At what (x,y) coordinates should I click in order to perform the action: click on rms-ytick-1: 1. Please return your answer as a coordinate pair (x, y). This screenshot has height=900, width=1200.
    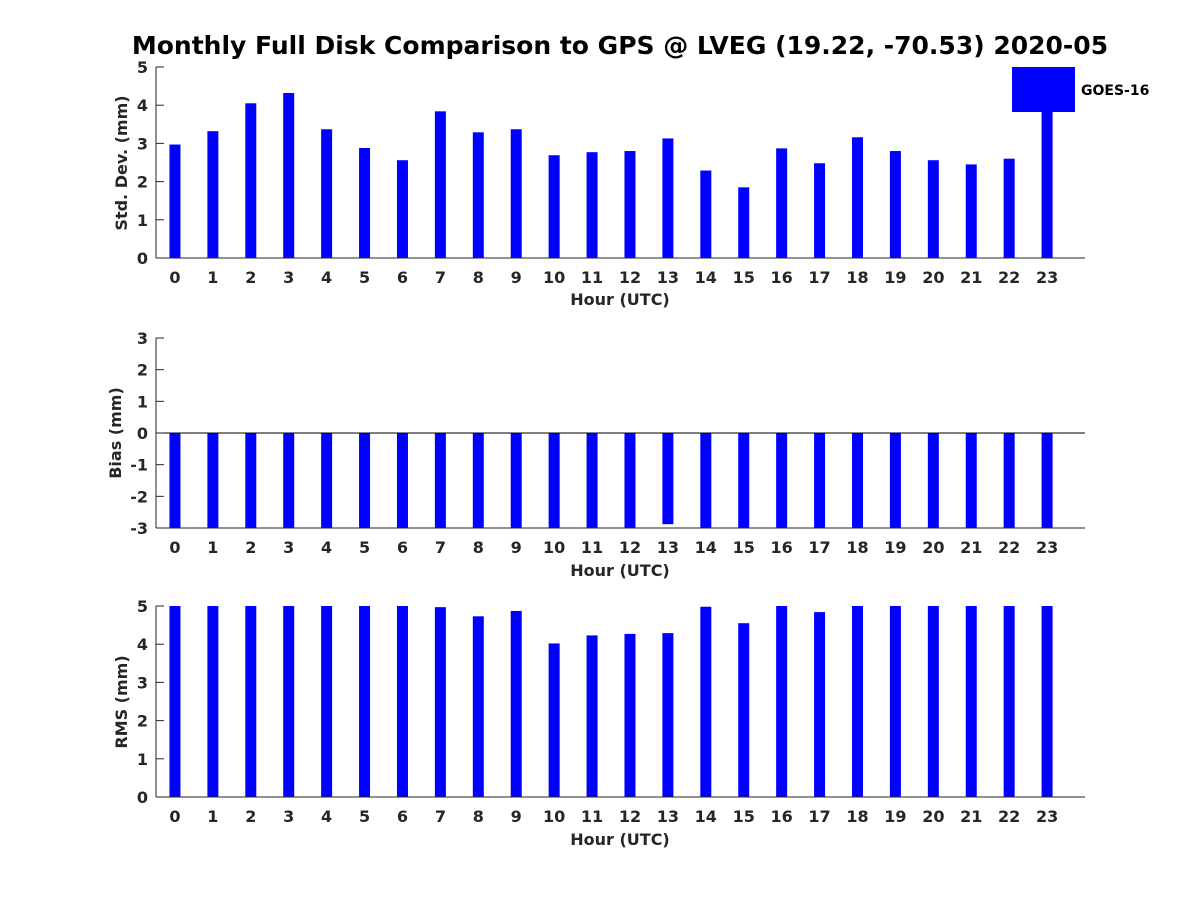
    Looking at the image, I should click on (142, 759).